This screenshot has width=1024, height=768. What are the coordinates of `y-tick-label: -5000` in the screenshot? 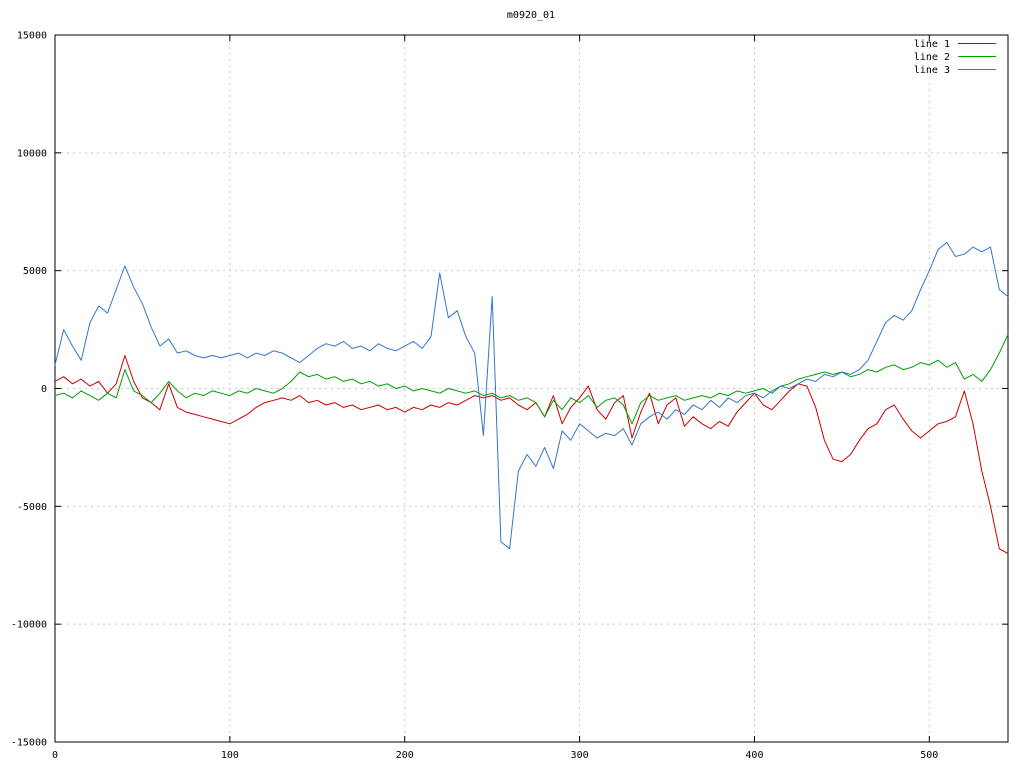 It's located at (32, 507).